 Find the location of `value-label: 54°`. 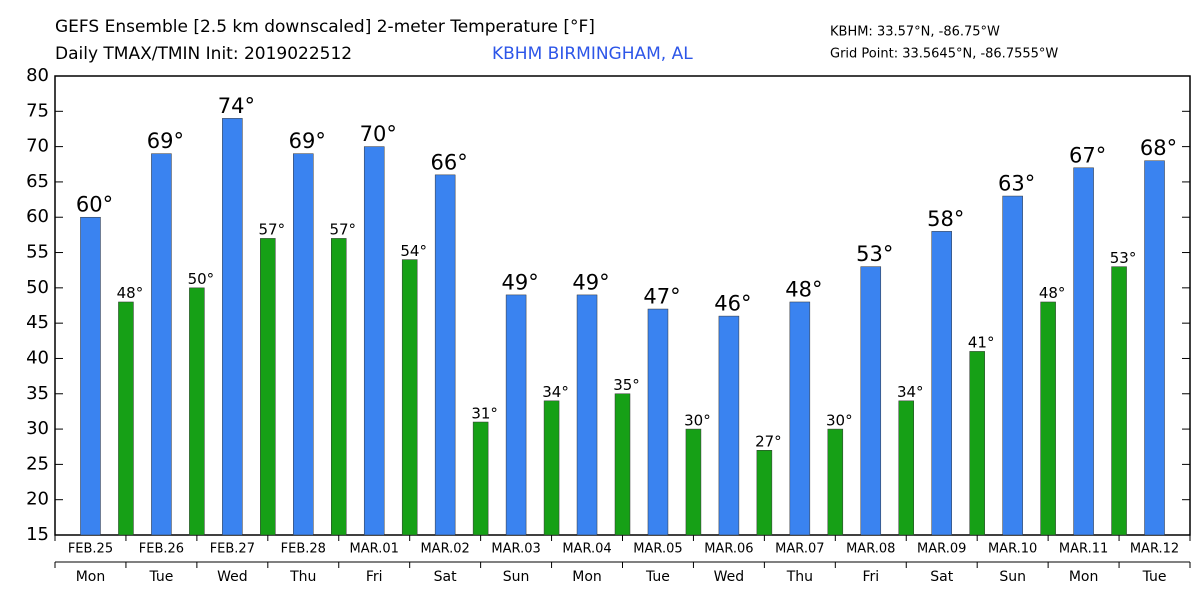

value-label: 54° is located at coordinates (413, 251).